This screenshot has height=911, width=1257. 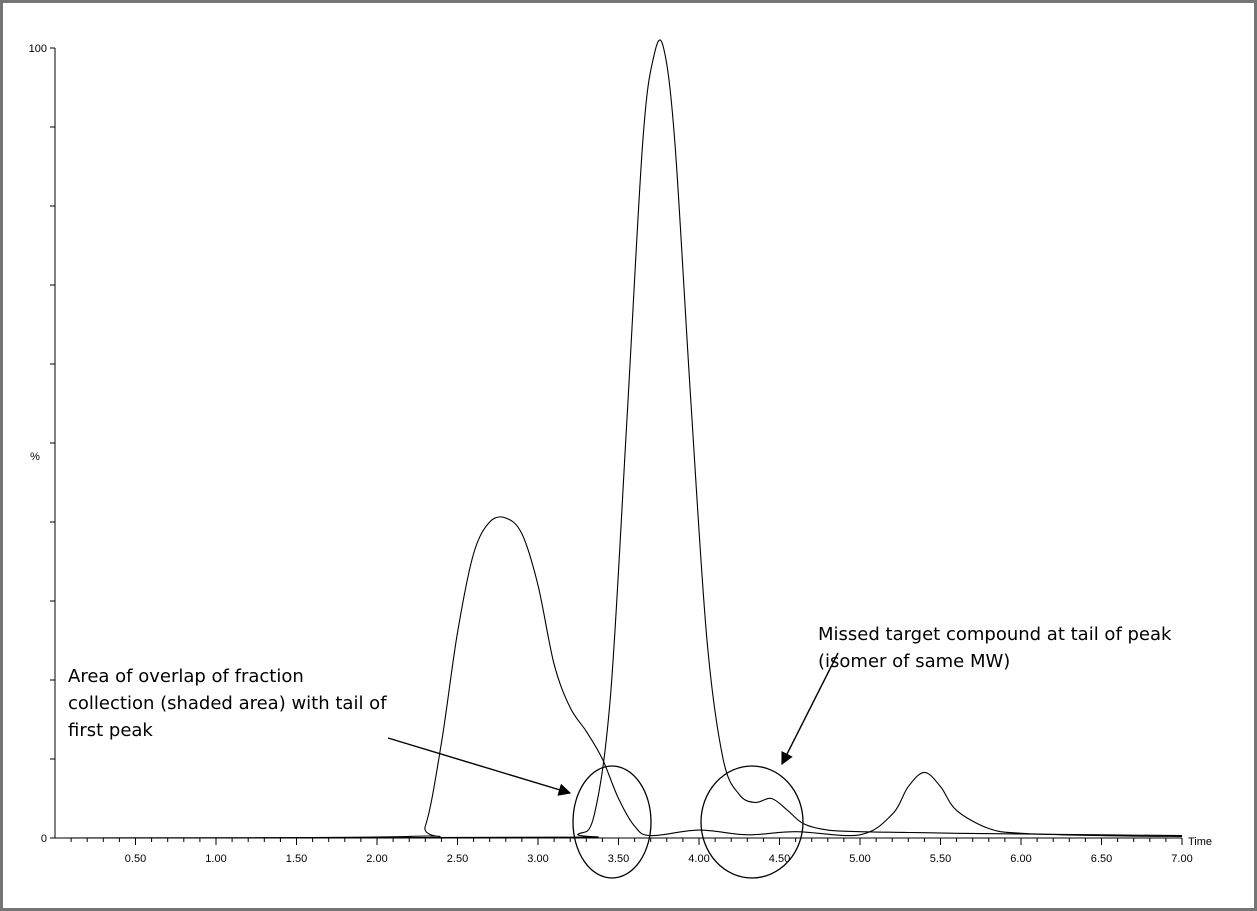 What do you see at coordinates (186, 676) in the screenshot?
I see `annotation-1-line: Area of overlap of fraction` at bounding box center [186, 676].